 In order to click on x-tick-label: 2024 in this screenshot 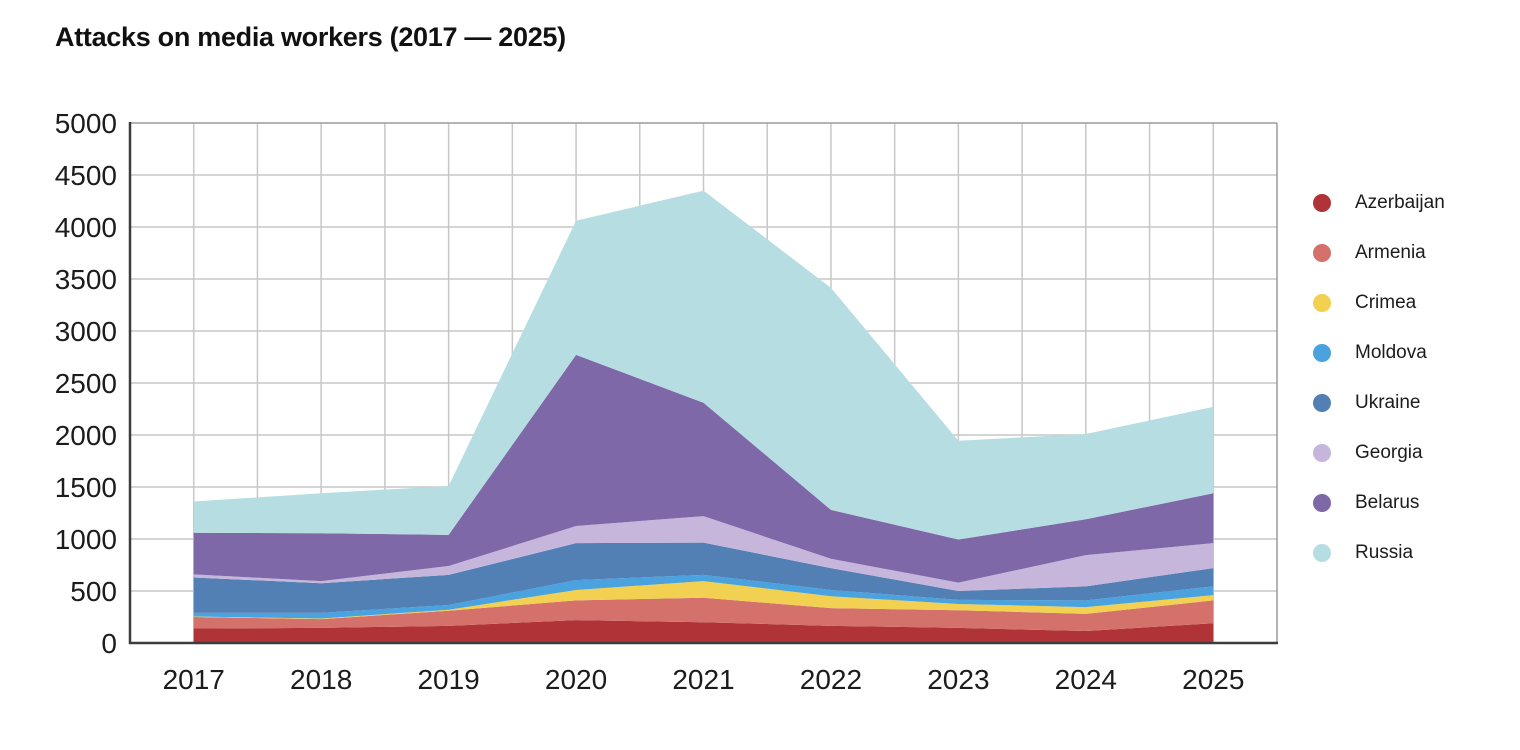, I will do `click(1086, 679)`.